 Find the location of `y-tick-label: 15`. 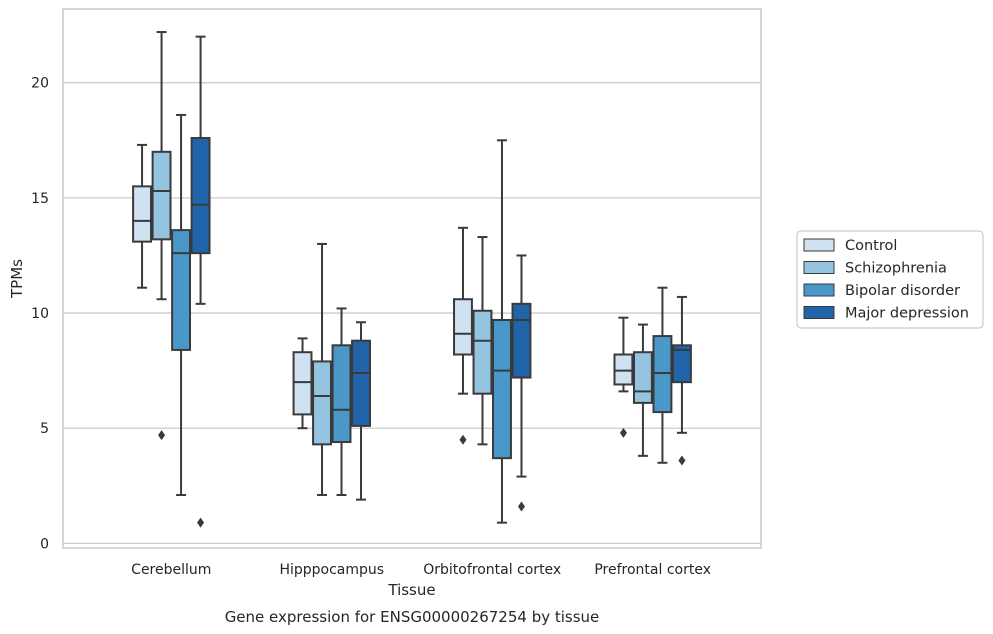

y-tick-label: 15 is located at coordinates (40, 199).